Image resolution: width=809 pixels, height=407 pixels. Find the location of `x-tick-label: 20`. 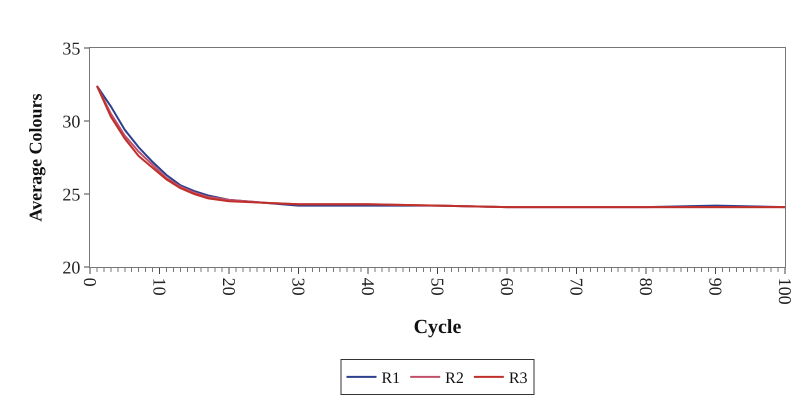

x-tick-label: 20 is located at coordinates (229, 287).